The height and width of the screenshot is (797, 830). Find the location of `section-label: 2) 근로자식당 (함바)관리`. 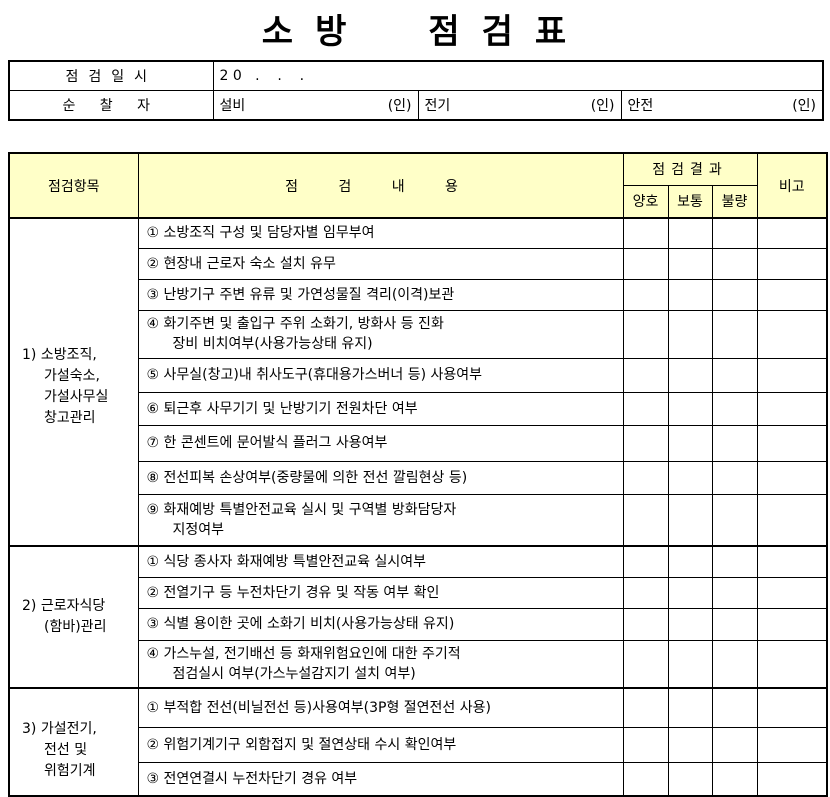

section-label: 2) 근로자식당 (함바)관리 is located at coordinates (73, 617).